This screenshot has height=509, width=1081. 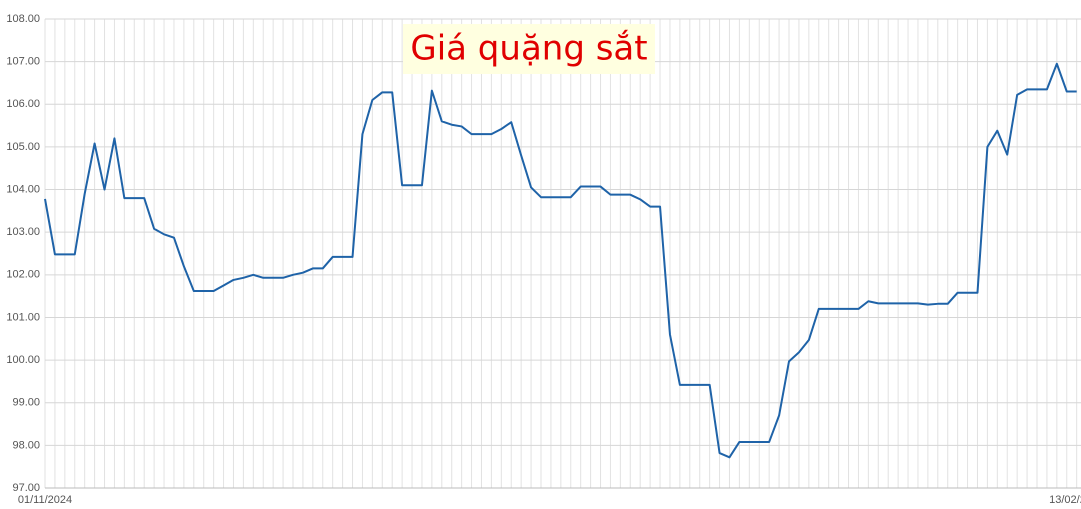 I want to click on y-tick-label: 98.00, so click(x=26, y=445).